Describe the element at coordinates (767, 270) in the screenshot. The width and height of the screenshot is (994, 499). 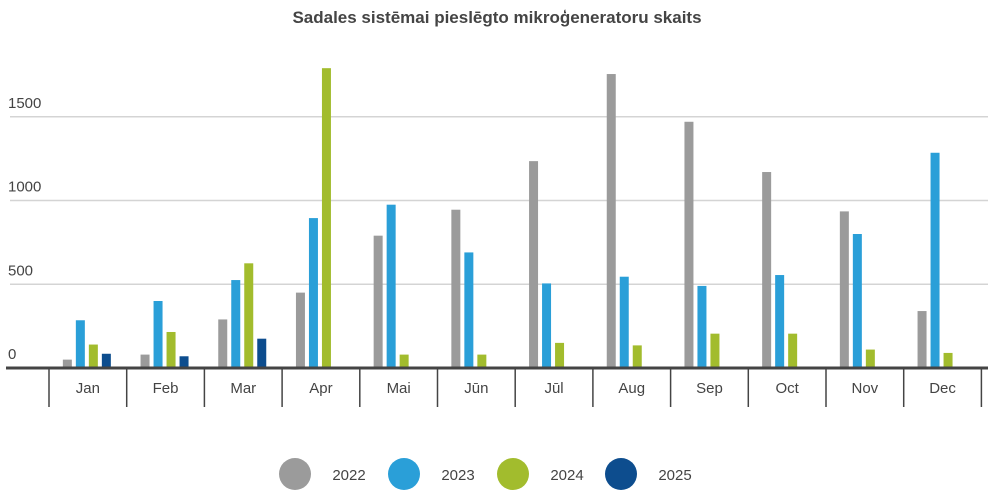
I see `bar-2022-Oct` at that location.